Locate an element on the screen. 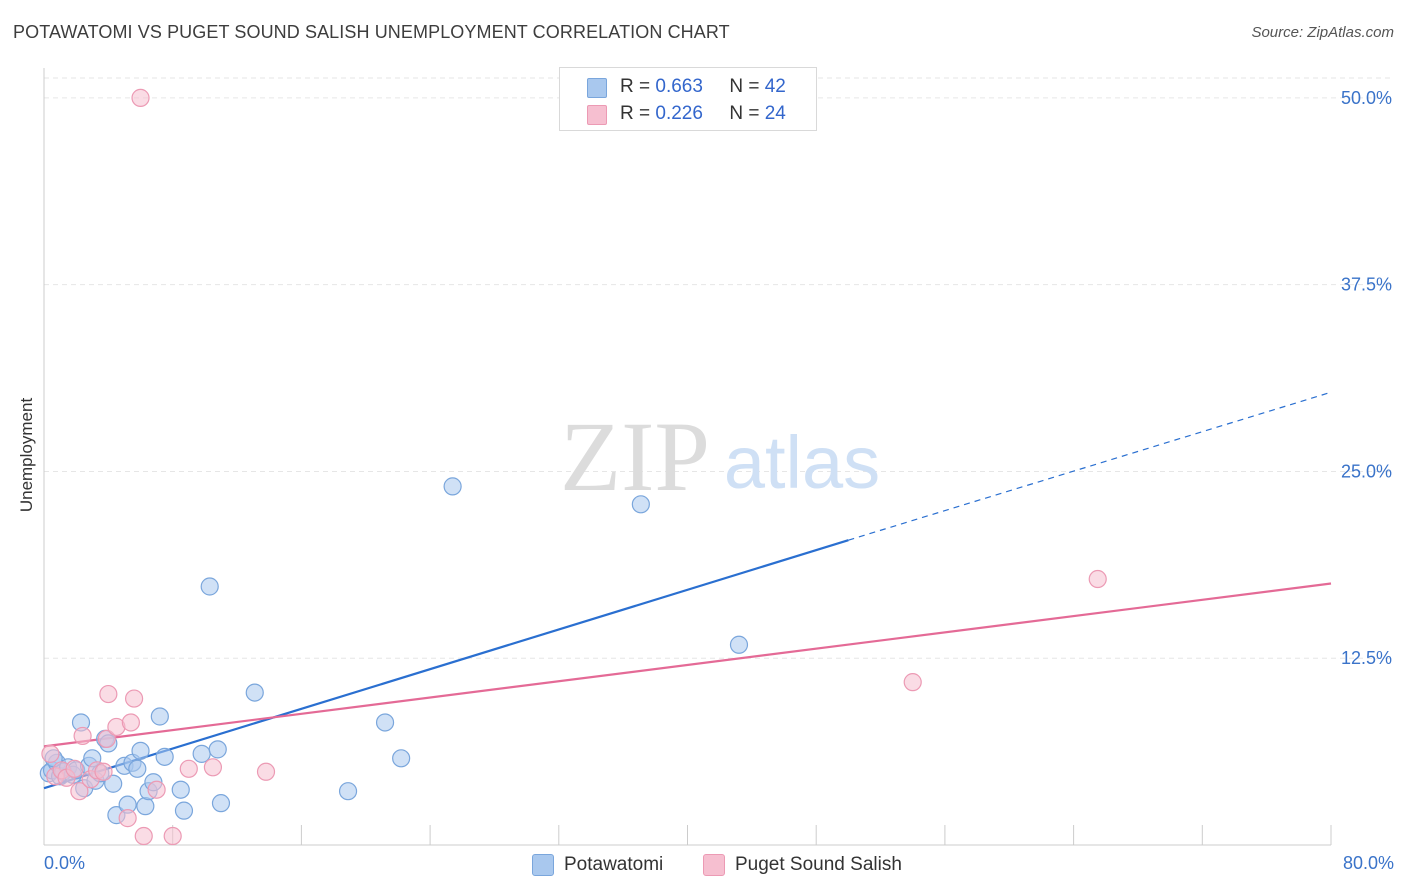 The image size is (1406, 892). x-tick-label: 80.0% is located at coordinates (1368, 863).